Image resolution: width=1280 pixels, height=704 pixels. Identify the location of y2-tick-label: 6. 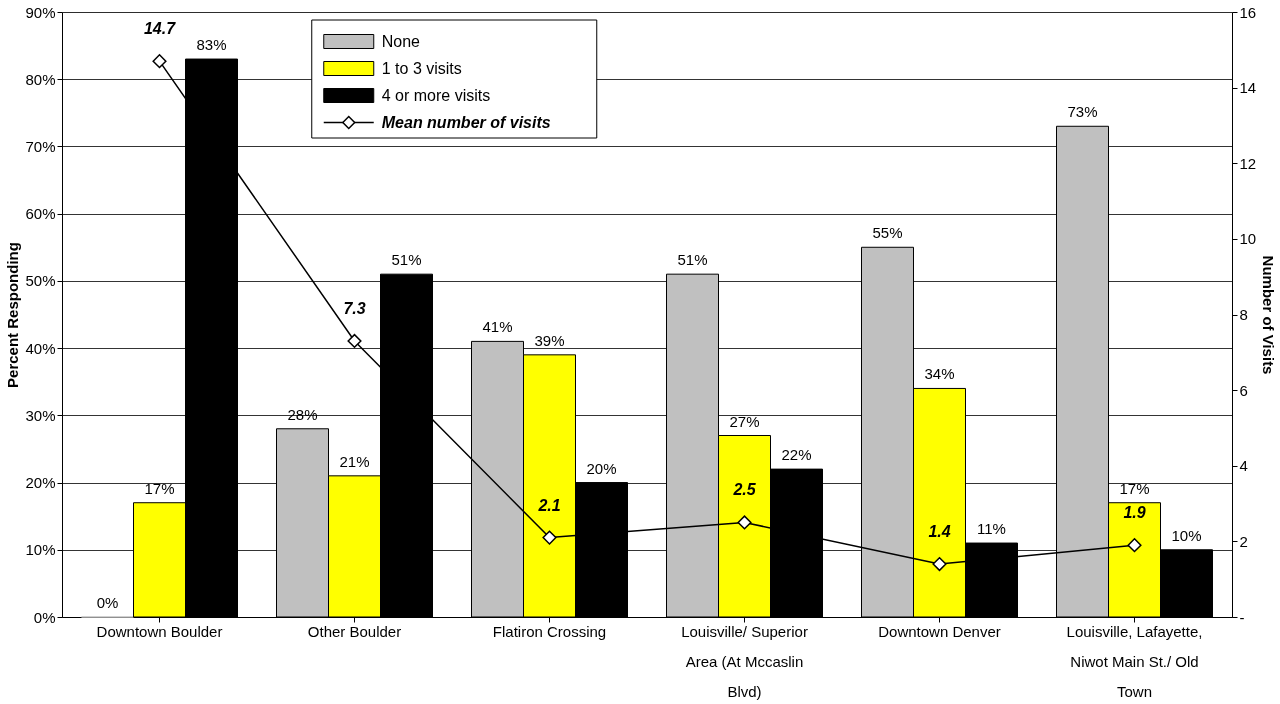
(1243, 390).